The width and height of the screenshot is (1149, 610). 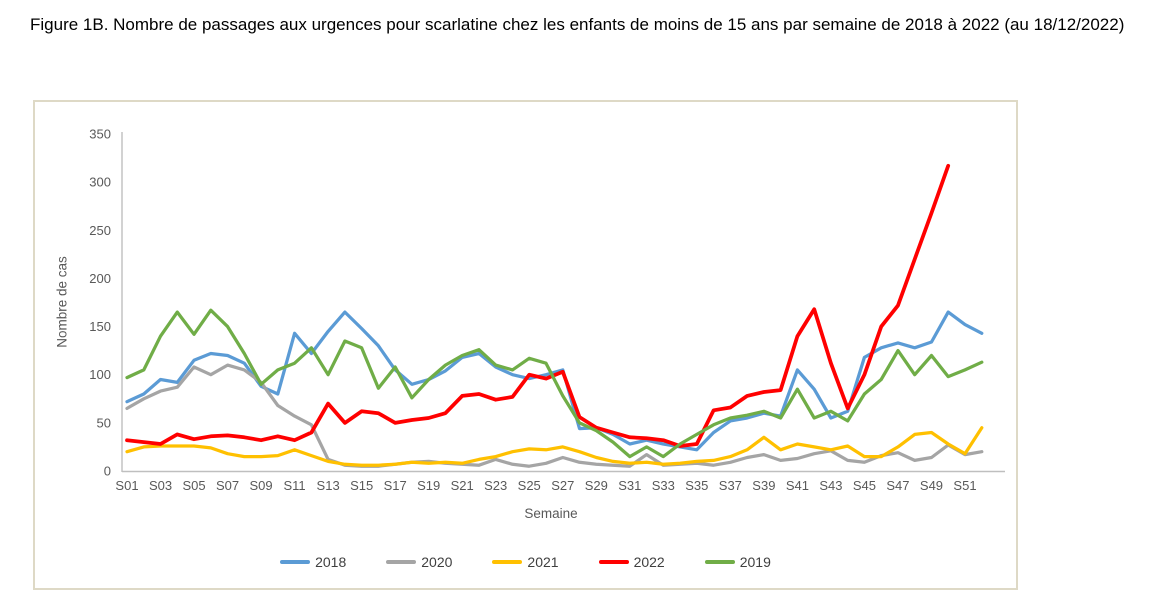 I want to click on series-line-2020, so click(x=554, y=415).